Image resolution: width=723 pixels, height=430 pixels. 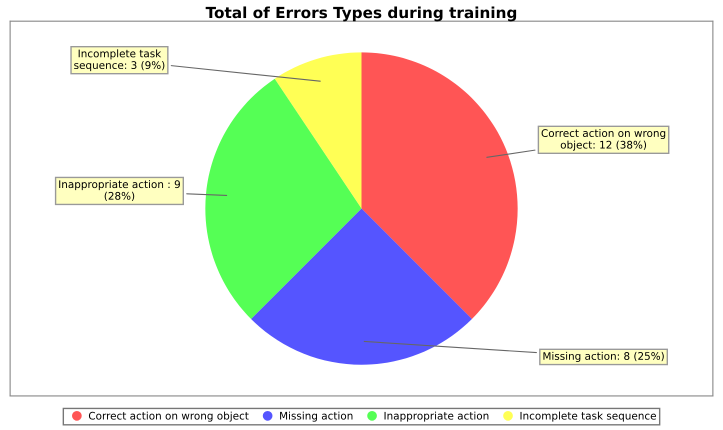 What do you see at coordinates (168, 417) in the screenshot?
I see `legend-label: Correct action on wrong object` at bounding box center [168, 417].